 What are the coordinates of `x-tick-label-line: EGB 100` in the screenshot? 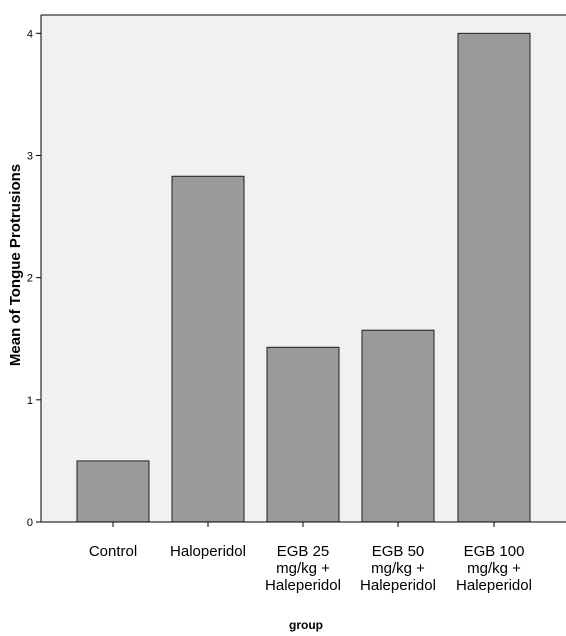 It's located at (494, 551).